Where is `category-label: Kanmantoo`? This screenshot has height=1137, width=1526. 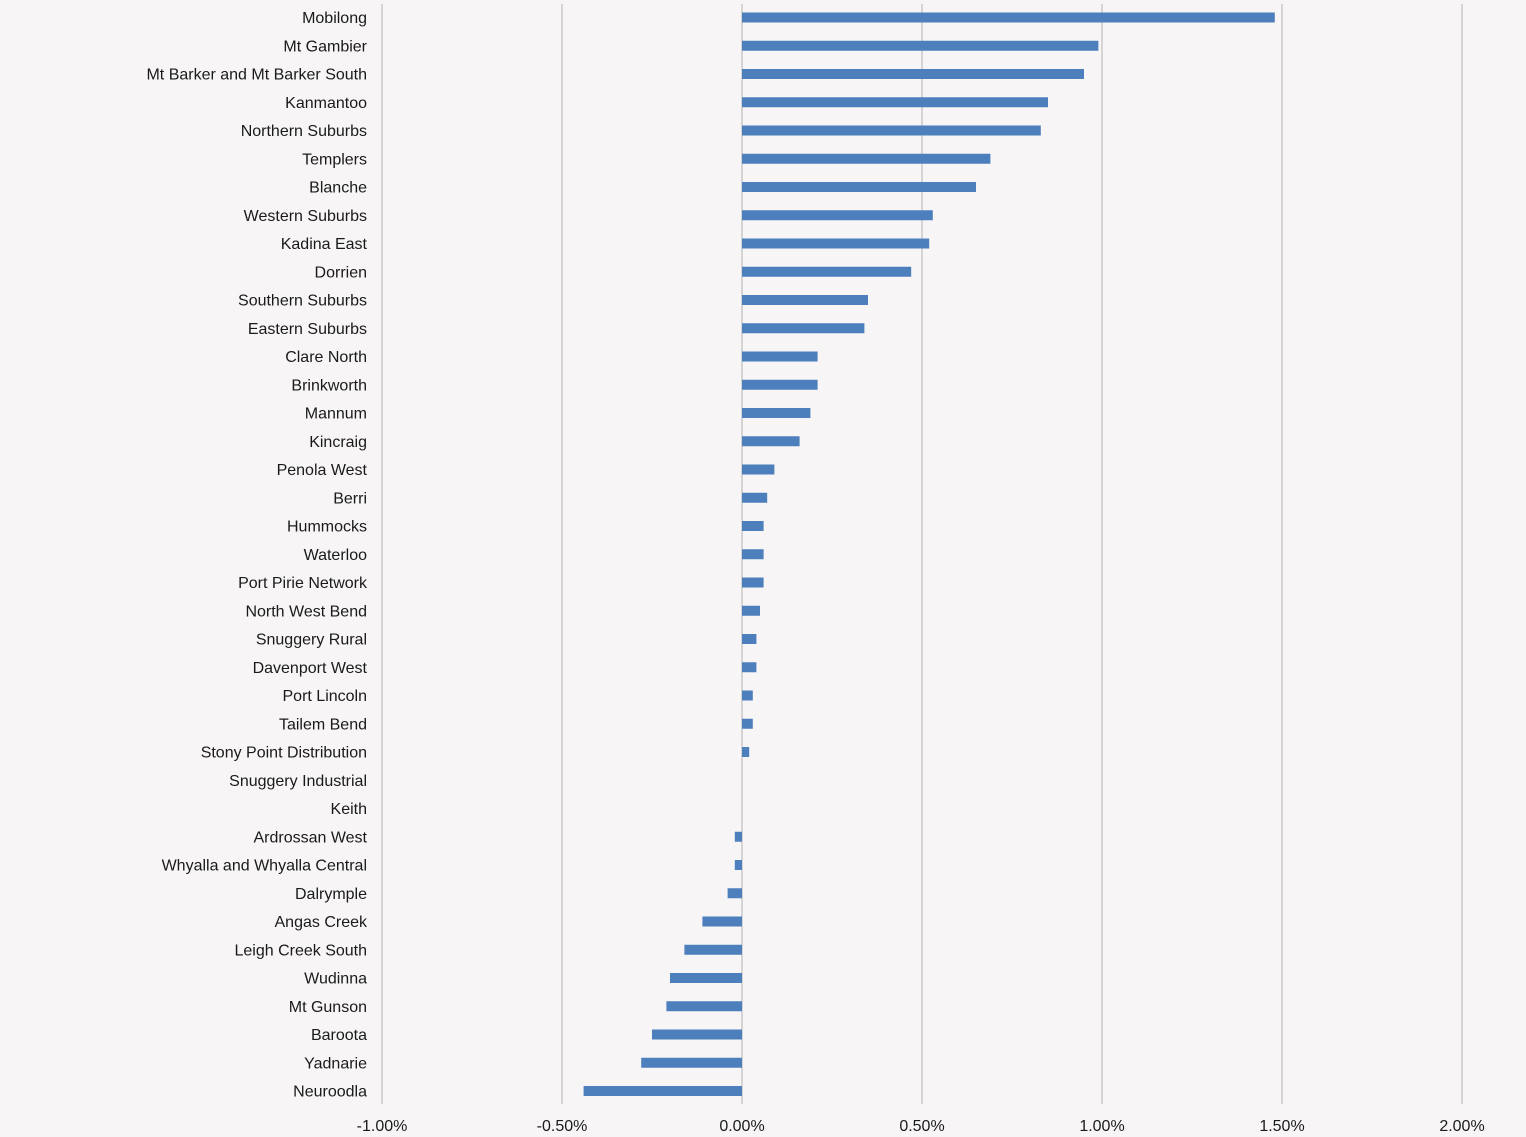 category-label: Kanmantoo is located at coordinates (326, 103).